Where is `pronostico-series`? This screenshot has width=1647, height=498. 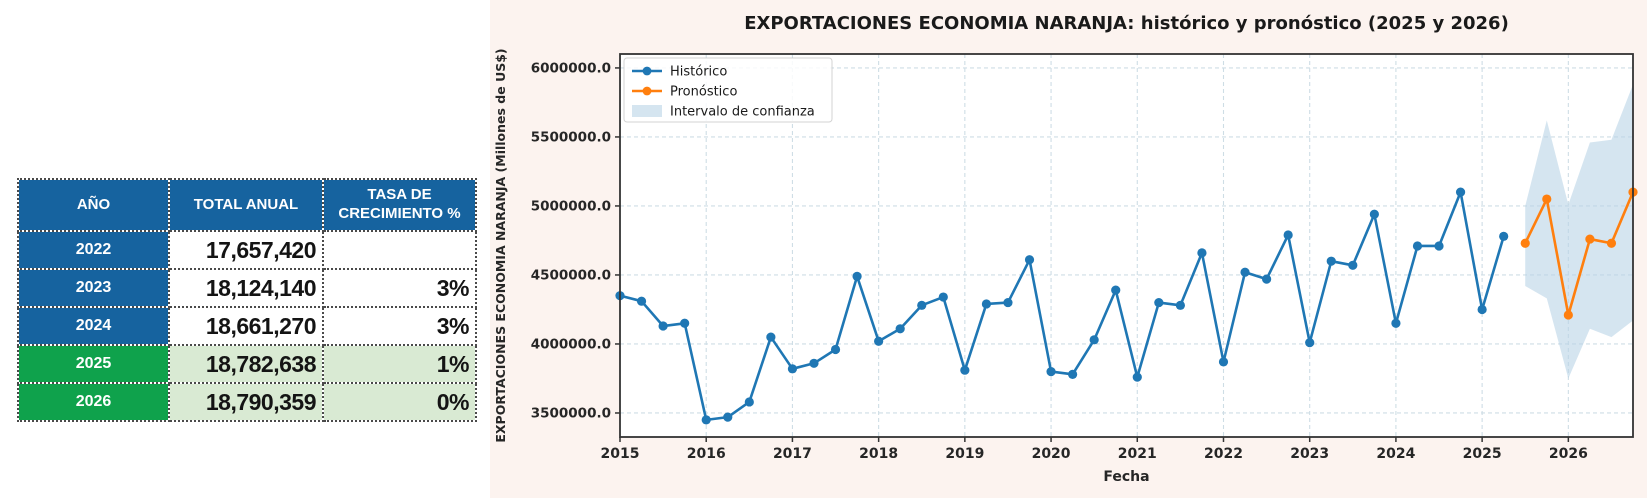 pronostico-series is located at coordinates (1579, 253).